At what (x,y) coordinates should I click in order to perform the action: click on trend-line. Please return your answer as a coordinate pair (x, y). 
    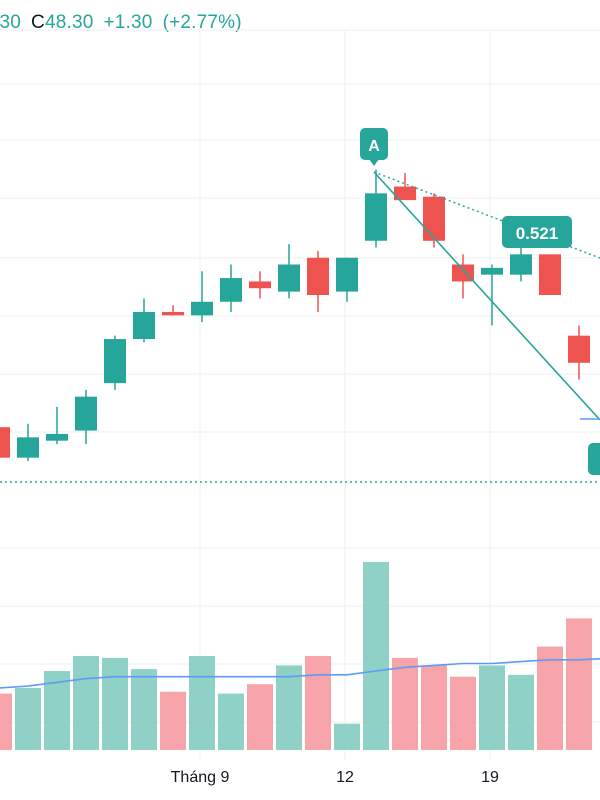
    Looking at the image, I should click on (486, 296).